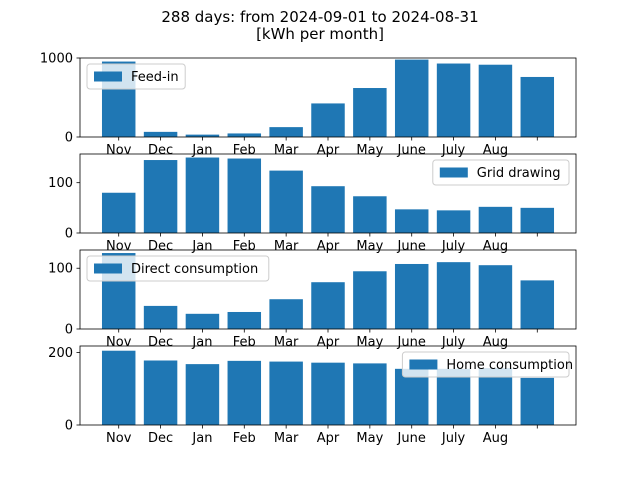 This screenshot has height=478, width=640. What do you see at coordinates (509, 365) in the screenshot?
I see `legend-label: Home consumption` at bounding box center [509, 365].